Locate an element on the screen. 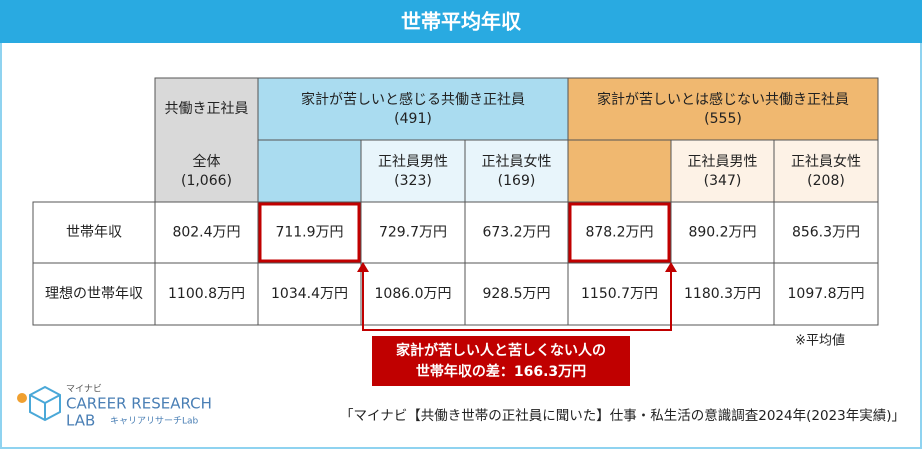 This screenshot has width=922, height=449. callout-text: 家計が苦しい人と苦しくない人の is located at coordinates (501, 350).